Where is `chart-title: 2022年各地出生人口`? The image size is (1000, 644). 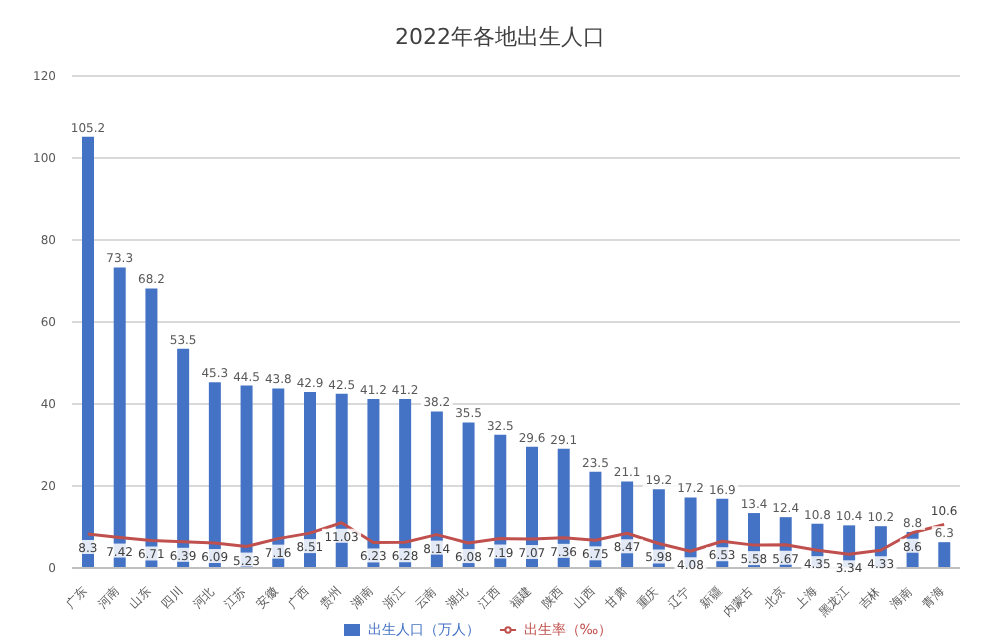 chart-title: 2022年各地出生人口 is located at coordinates (500, 38).